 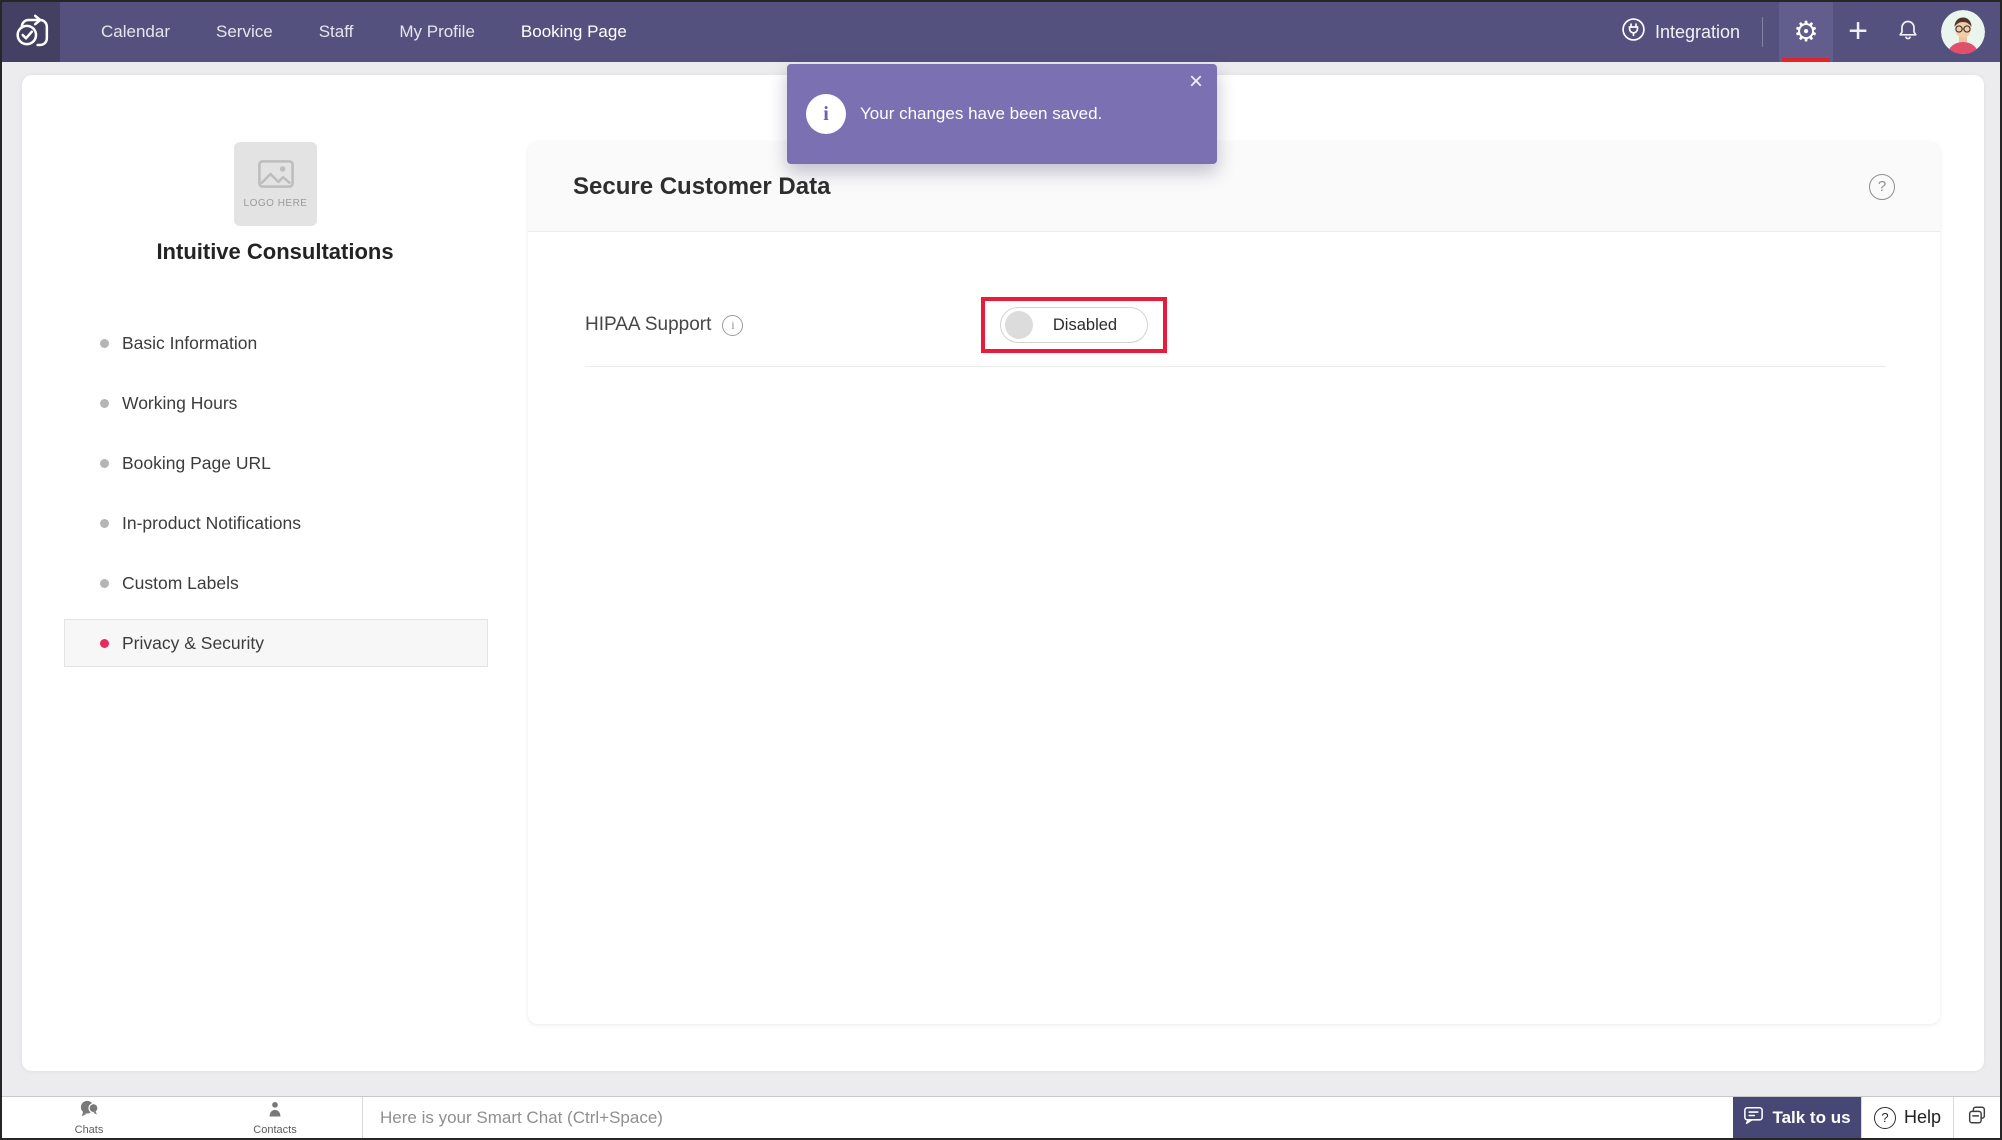 What do you see at coordinates (89, 1129) in the screenshot?
I see `chats-label: Chats` at bounding box center [89, 1129].